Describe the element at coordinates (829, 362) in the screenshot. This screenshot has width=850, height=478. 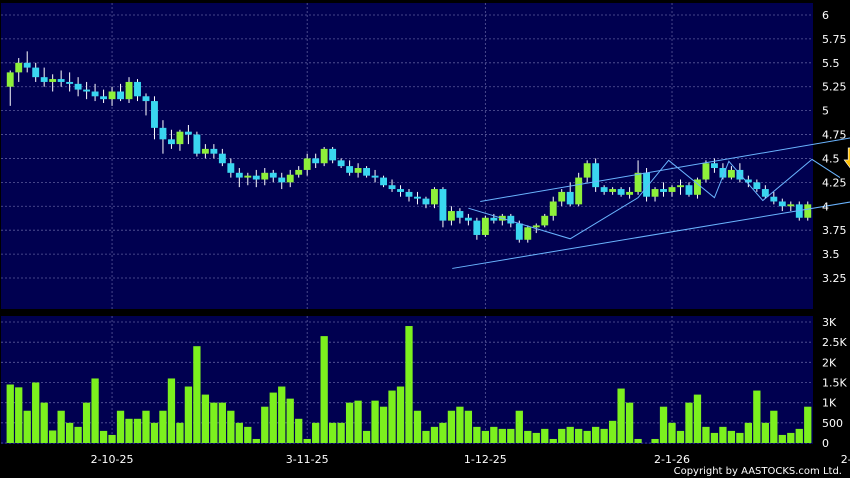
I see `volume-tick-label: 2K` at that location.